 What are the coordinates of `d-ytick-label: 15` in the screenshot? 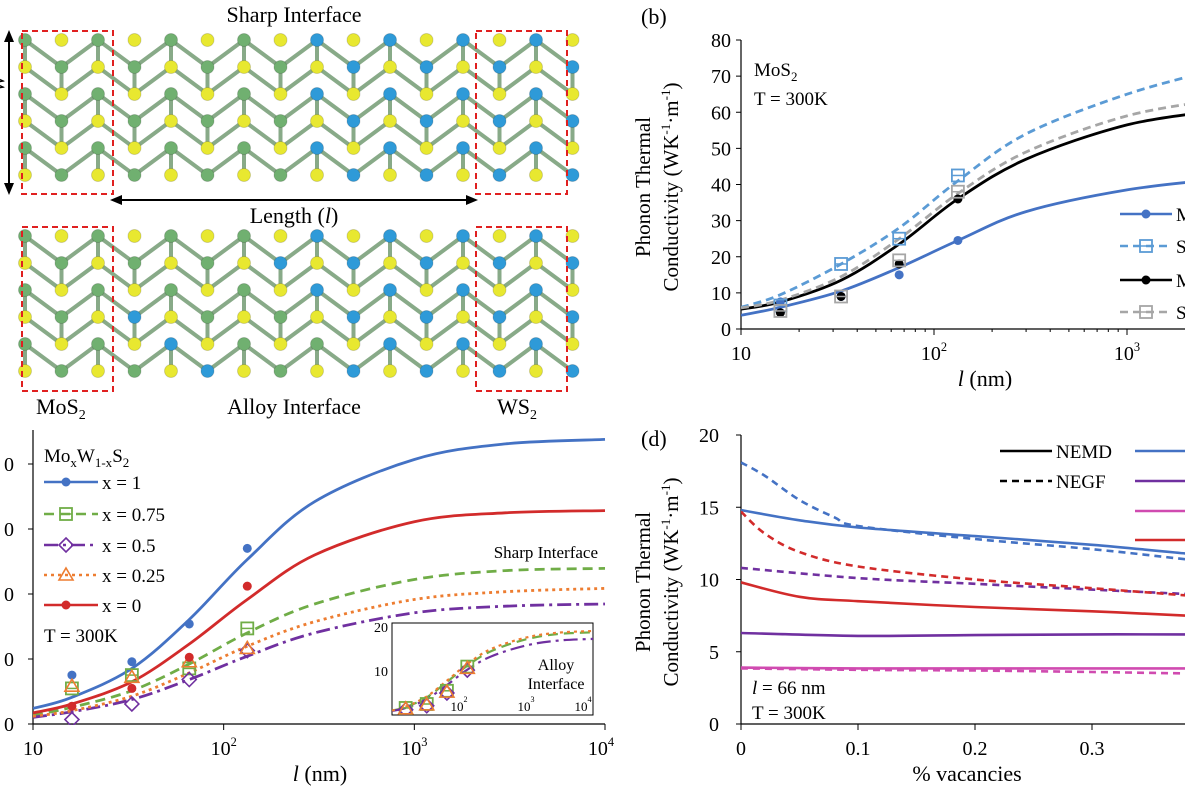 It's located at (709, 508).